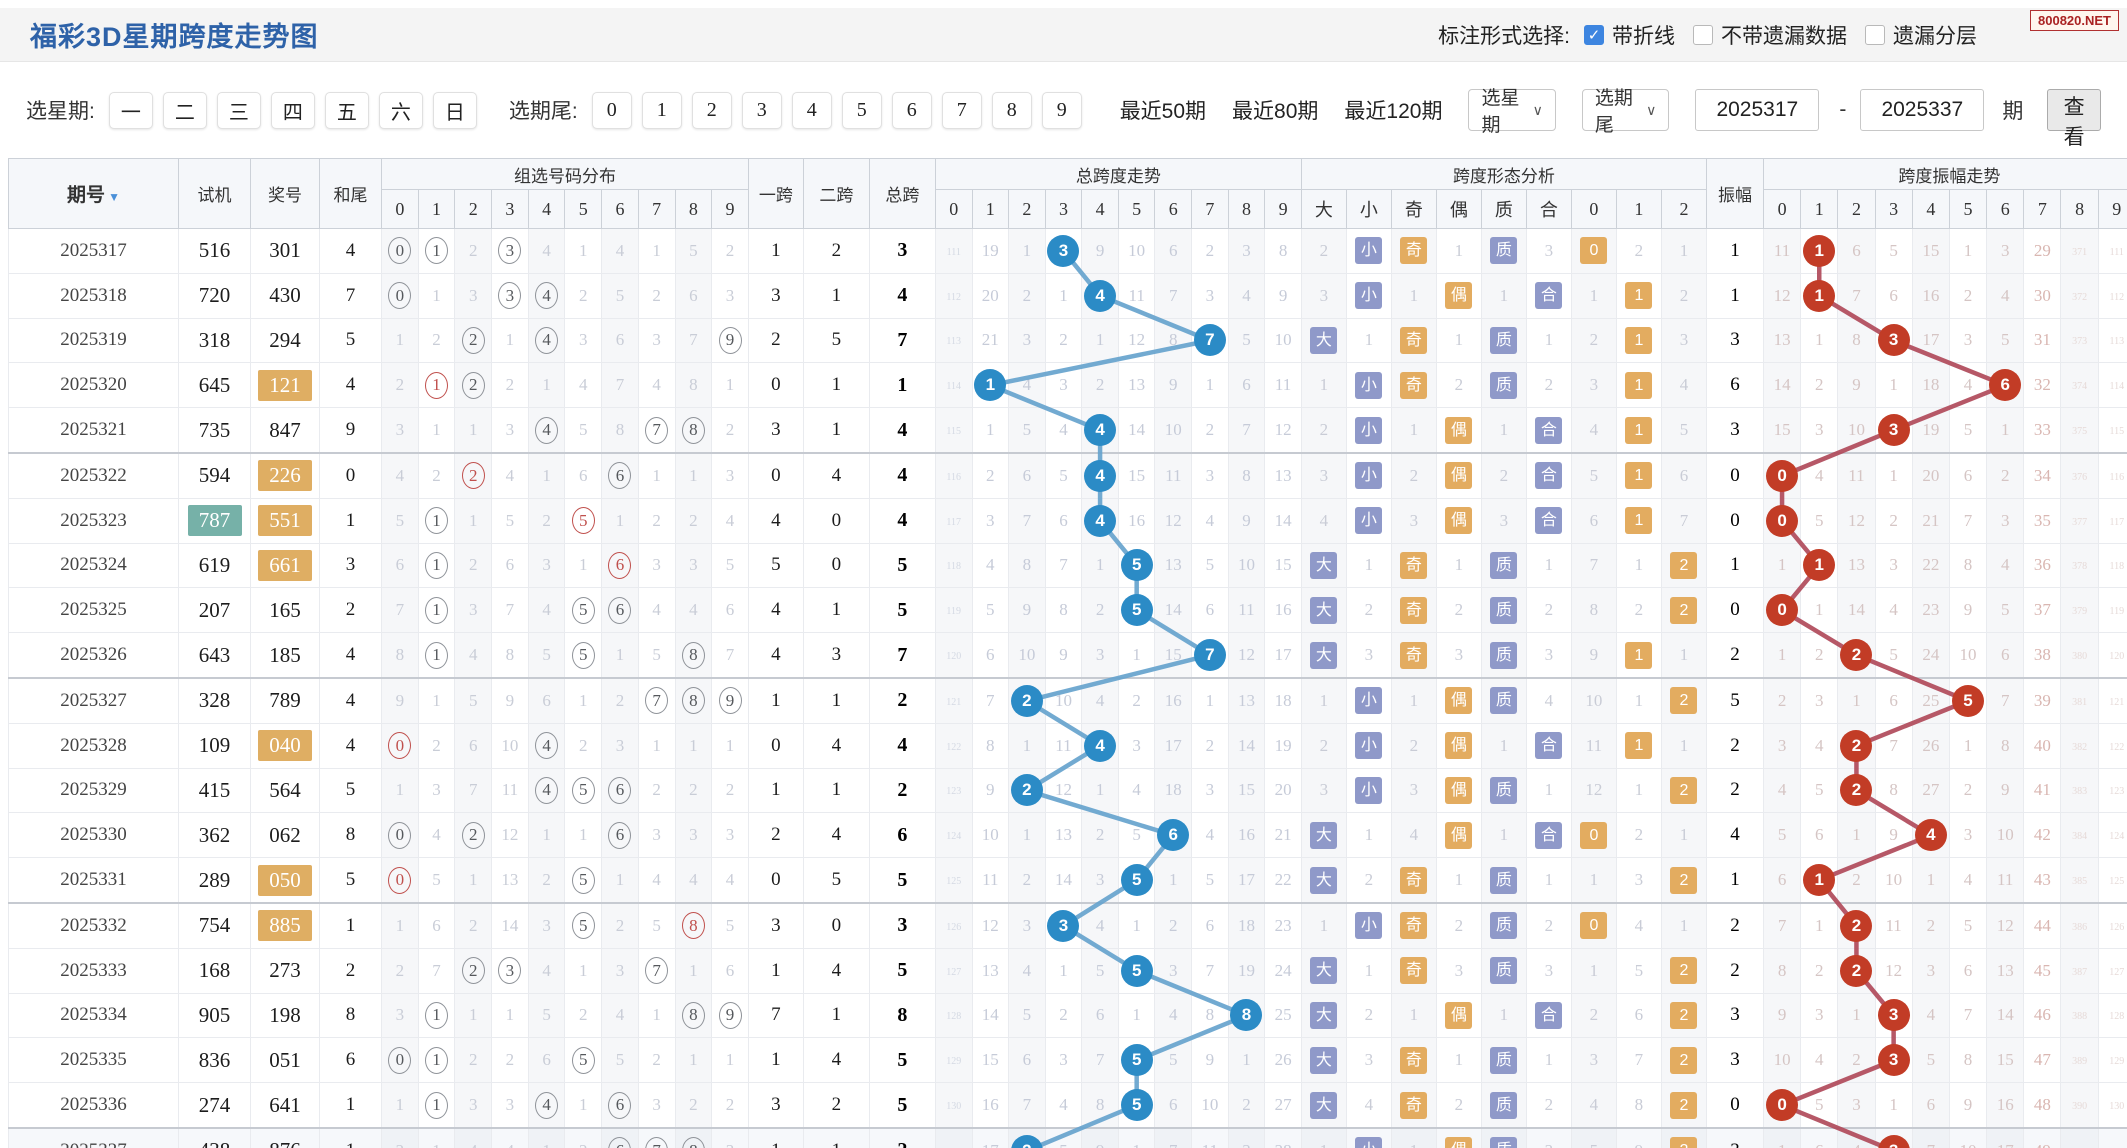  What do you see at coordinates (775, 1060) in the screenshot?
I see `k1-cell: 1` at bounding box center [775, 1060].